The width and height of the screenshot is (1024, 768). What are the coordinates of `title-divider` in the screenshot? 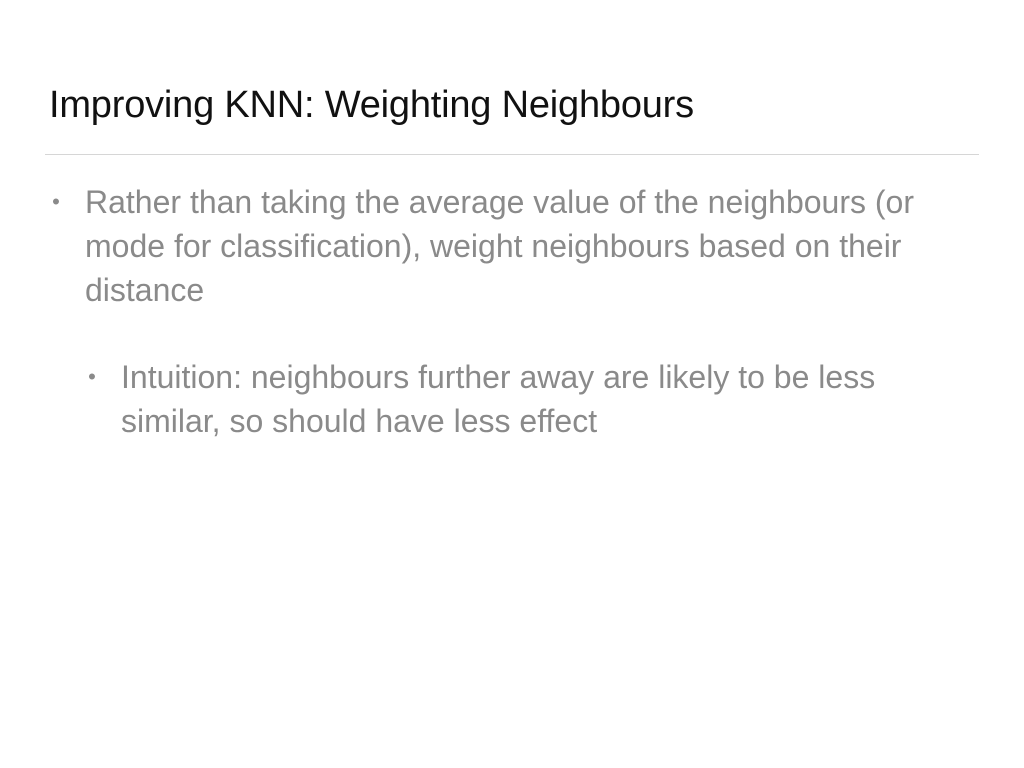 It's located at (512, 154).